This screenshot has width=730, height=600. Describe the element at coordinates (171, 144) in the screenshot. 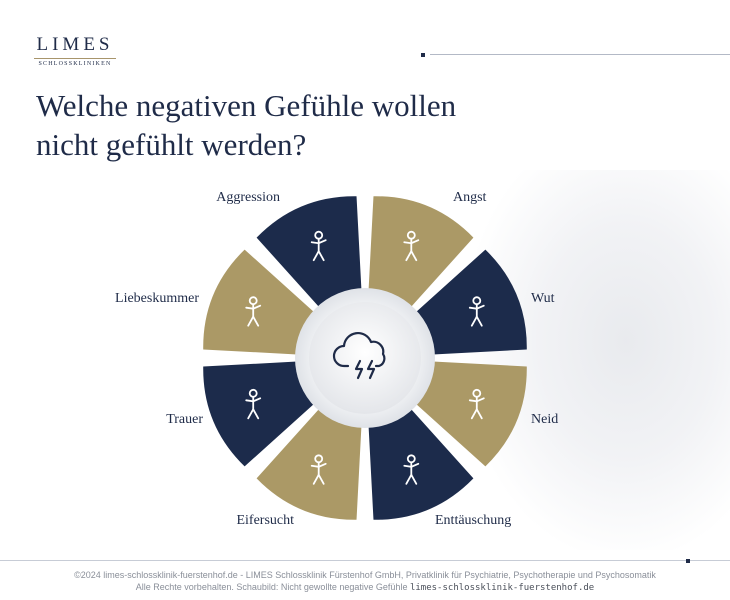

I see `title-line-2: nicht gefühlt werden?` at that location.